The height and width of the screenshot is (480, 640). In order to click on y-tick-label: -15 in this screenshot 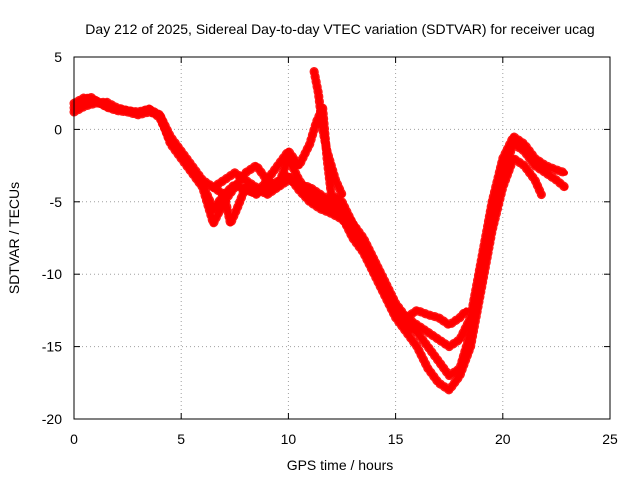, I will do `click(52, 347)`.